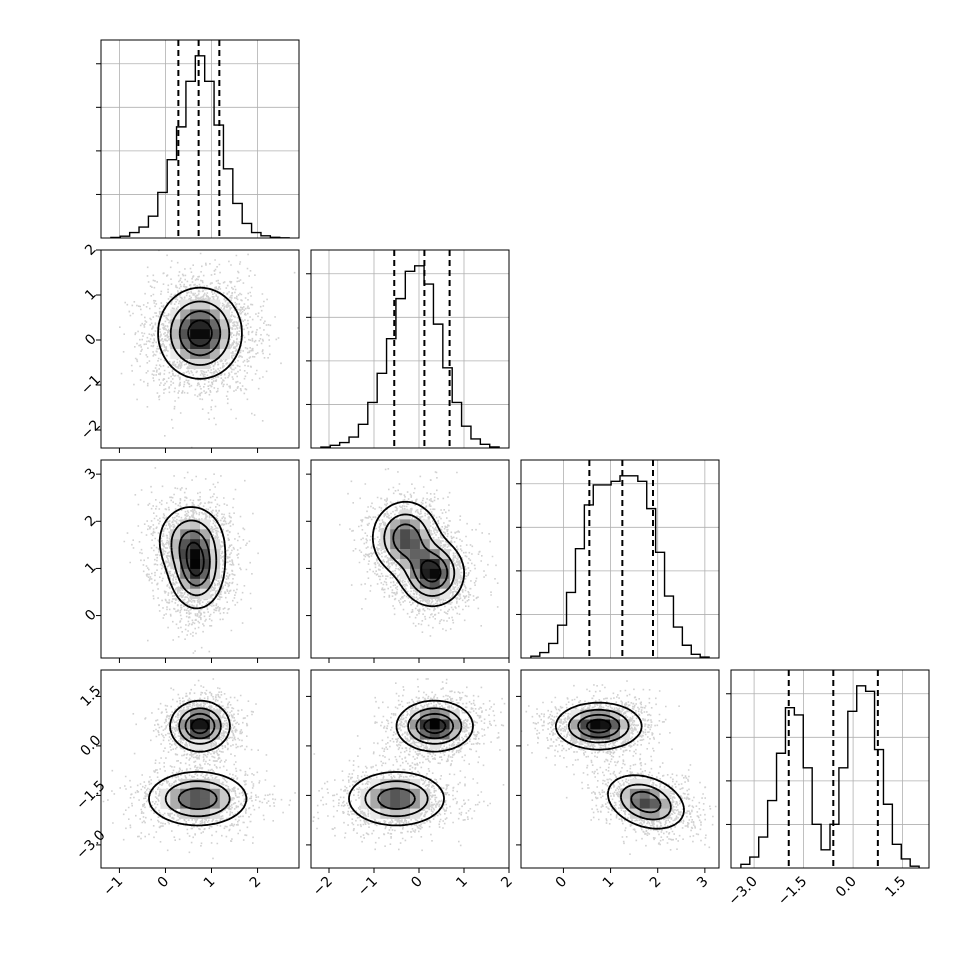 The image size is (970, 970). I want to click on x-tick-label: 2, so click(256, 883).